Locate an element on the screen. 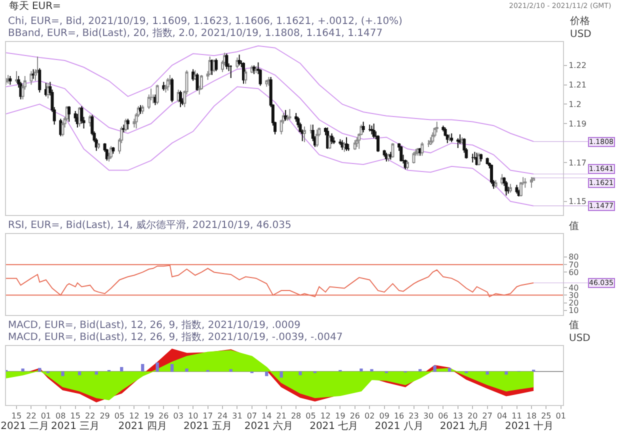 This screenshot has width=621, height=439. y-axis-title: 值 USD is located at coordinates (580, 332).